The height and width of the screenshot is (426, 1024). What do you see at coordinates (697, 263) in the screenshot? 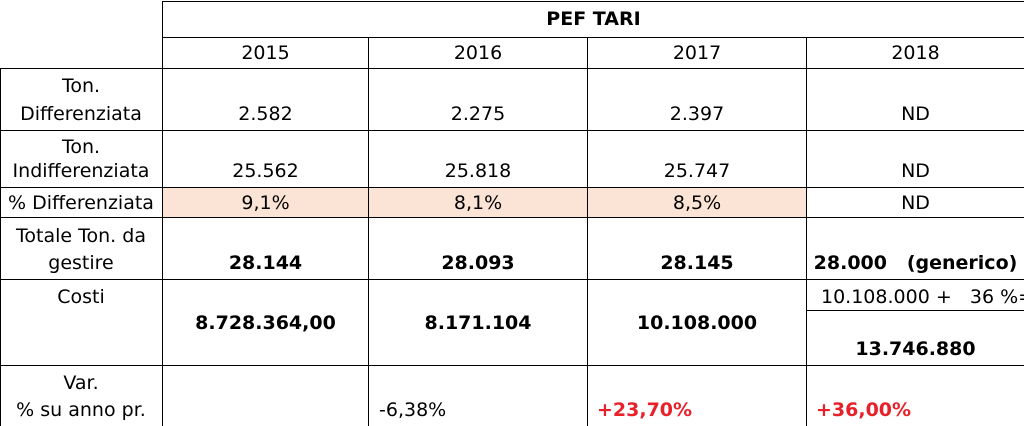
I see `totale-2017: 28.145` at bounding box center [697, 263].